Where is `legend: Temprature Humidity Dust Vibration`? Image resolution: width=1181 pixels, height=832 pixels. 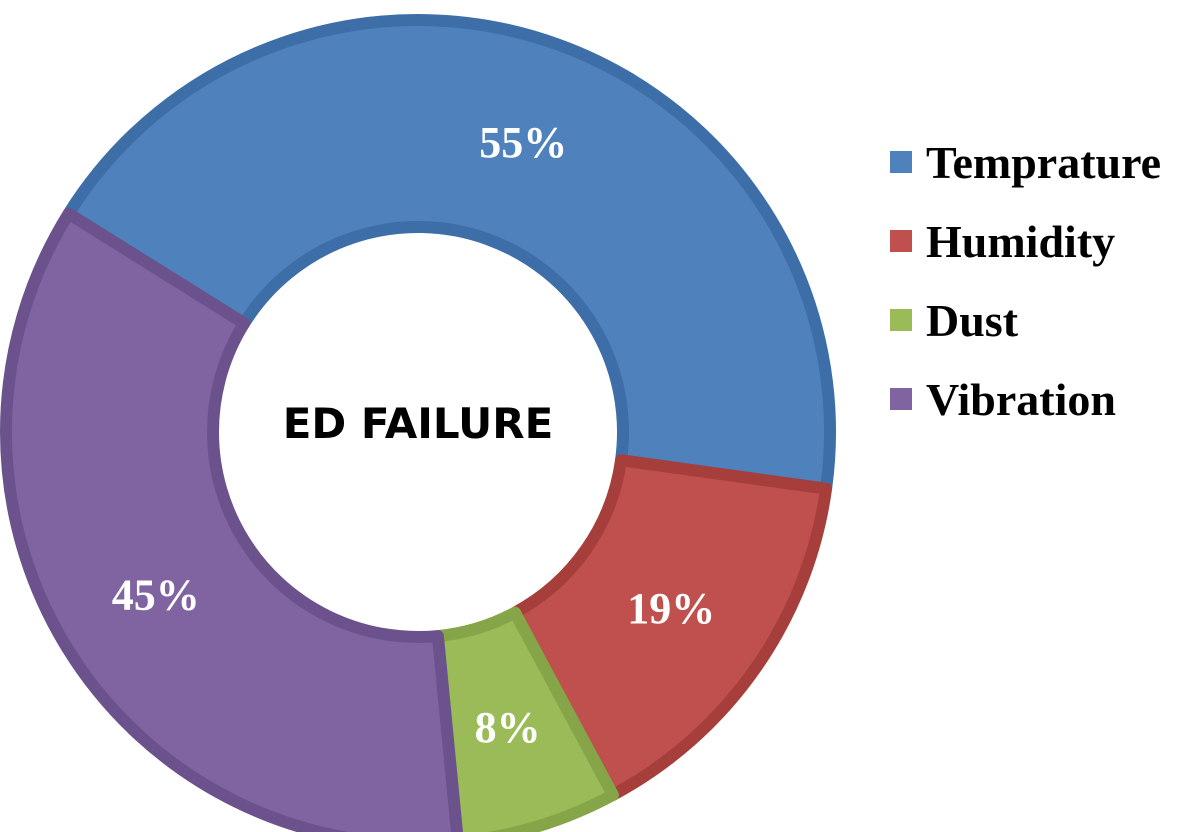
legend: Temprature Humidity Dust Vibration is located at coordinates (1025, 281).